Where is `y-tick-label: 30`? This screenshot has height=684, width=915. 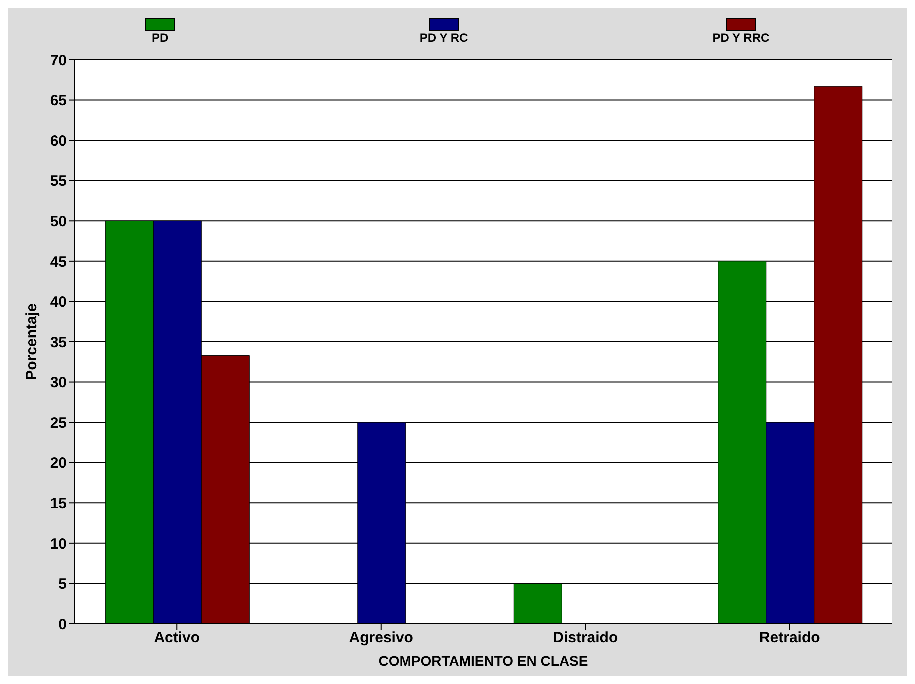
y-tick-label: 30 is located at coordinates (58, 383).